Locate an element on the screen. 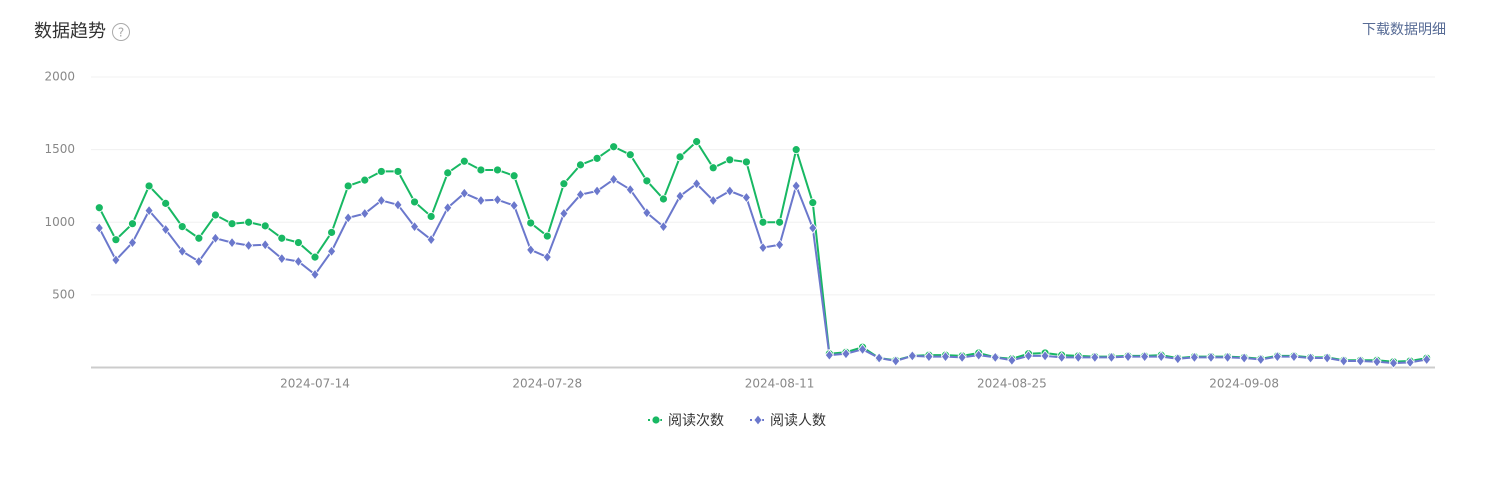 This screenshot has height=478, width=1494. download-link: 下载数据明细 is located at coordinates (1404, 30).